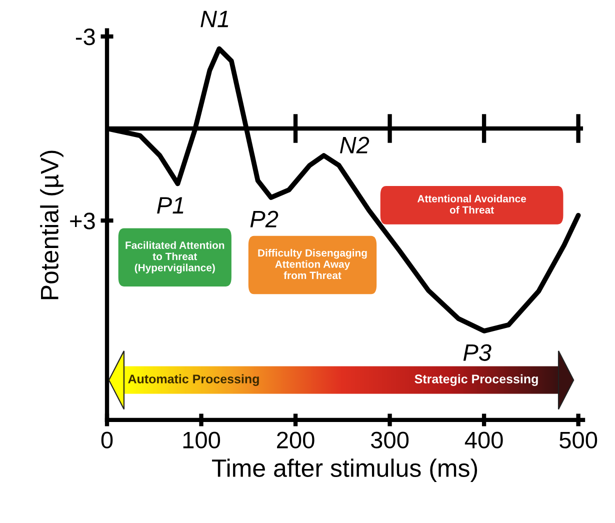 This screenshot has width=615, height=523. Describe the element at coordinates (214, 19) in the screenshot. I see `annotation: N1` at that location.